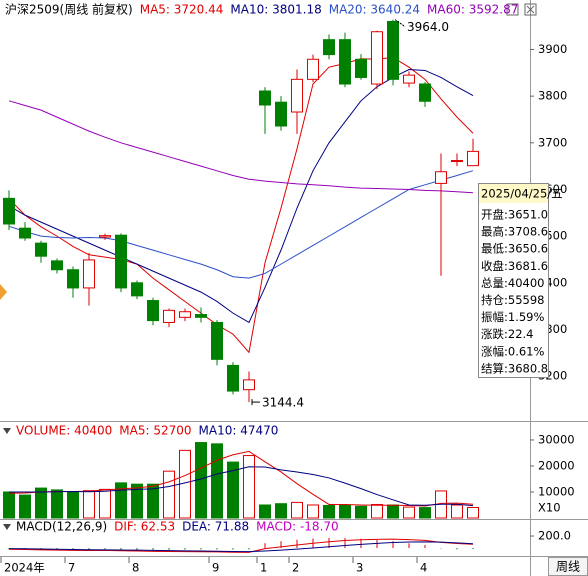  What do you see at coordinates (182, 10) in the screenshot?
I see `legend-entry: MA5: 3720.44` at bounding box center [182, 10].